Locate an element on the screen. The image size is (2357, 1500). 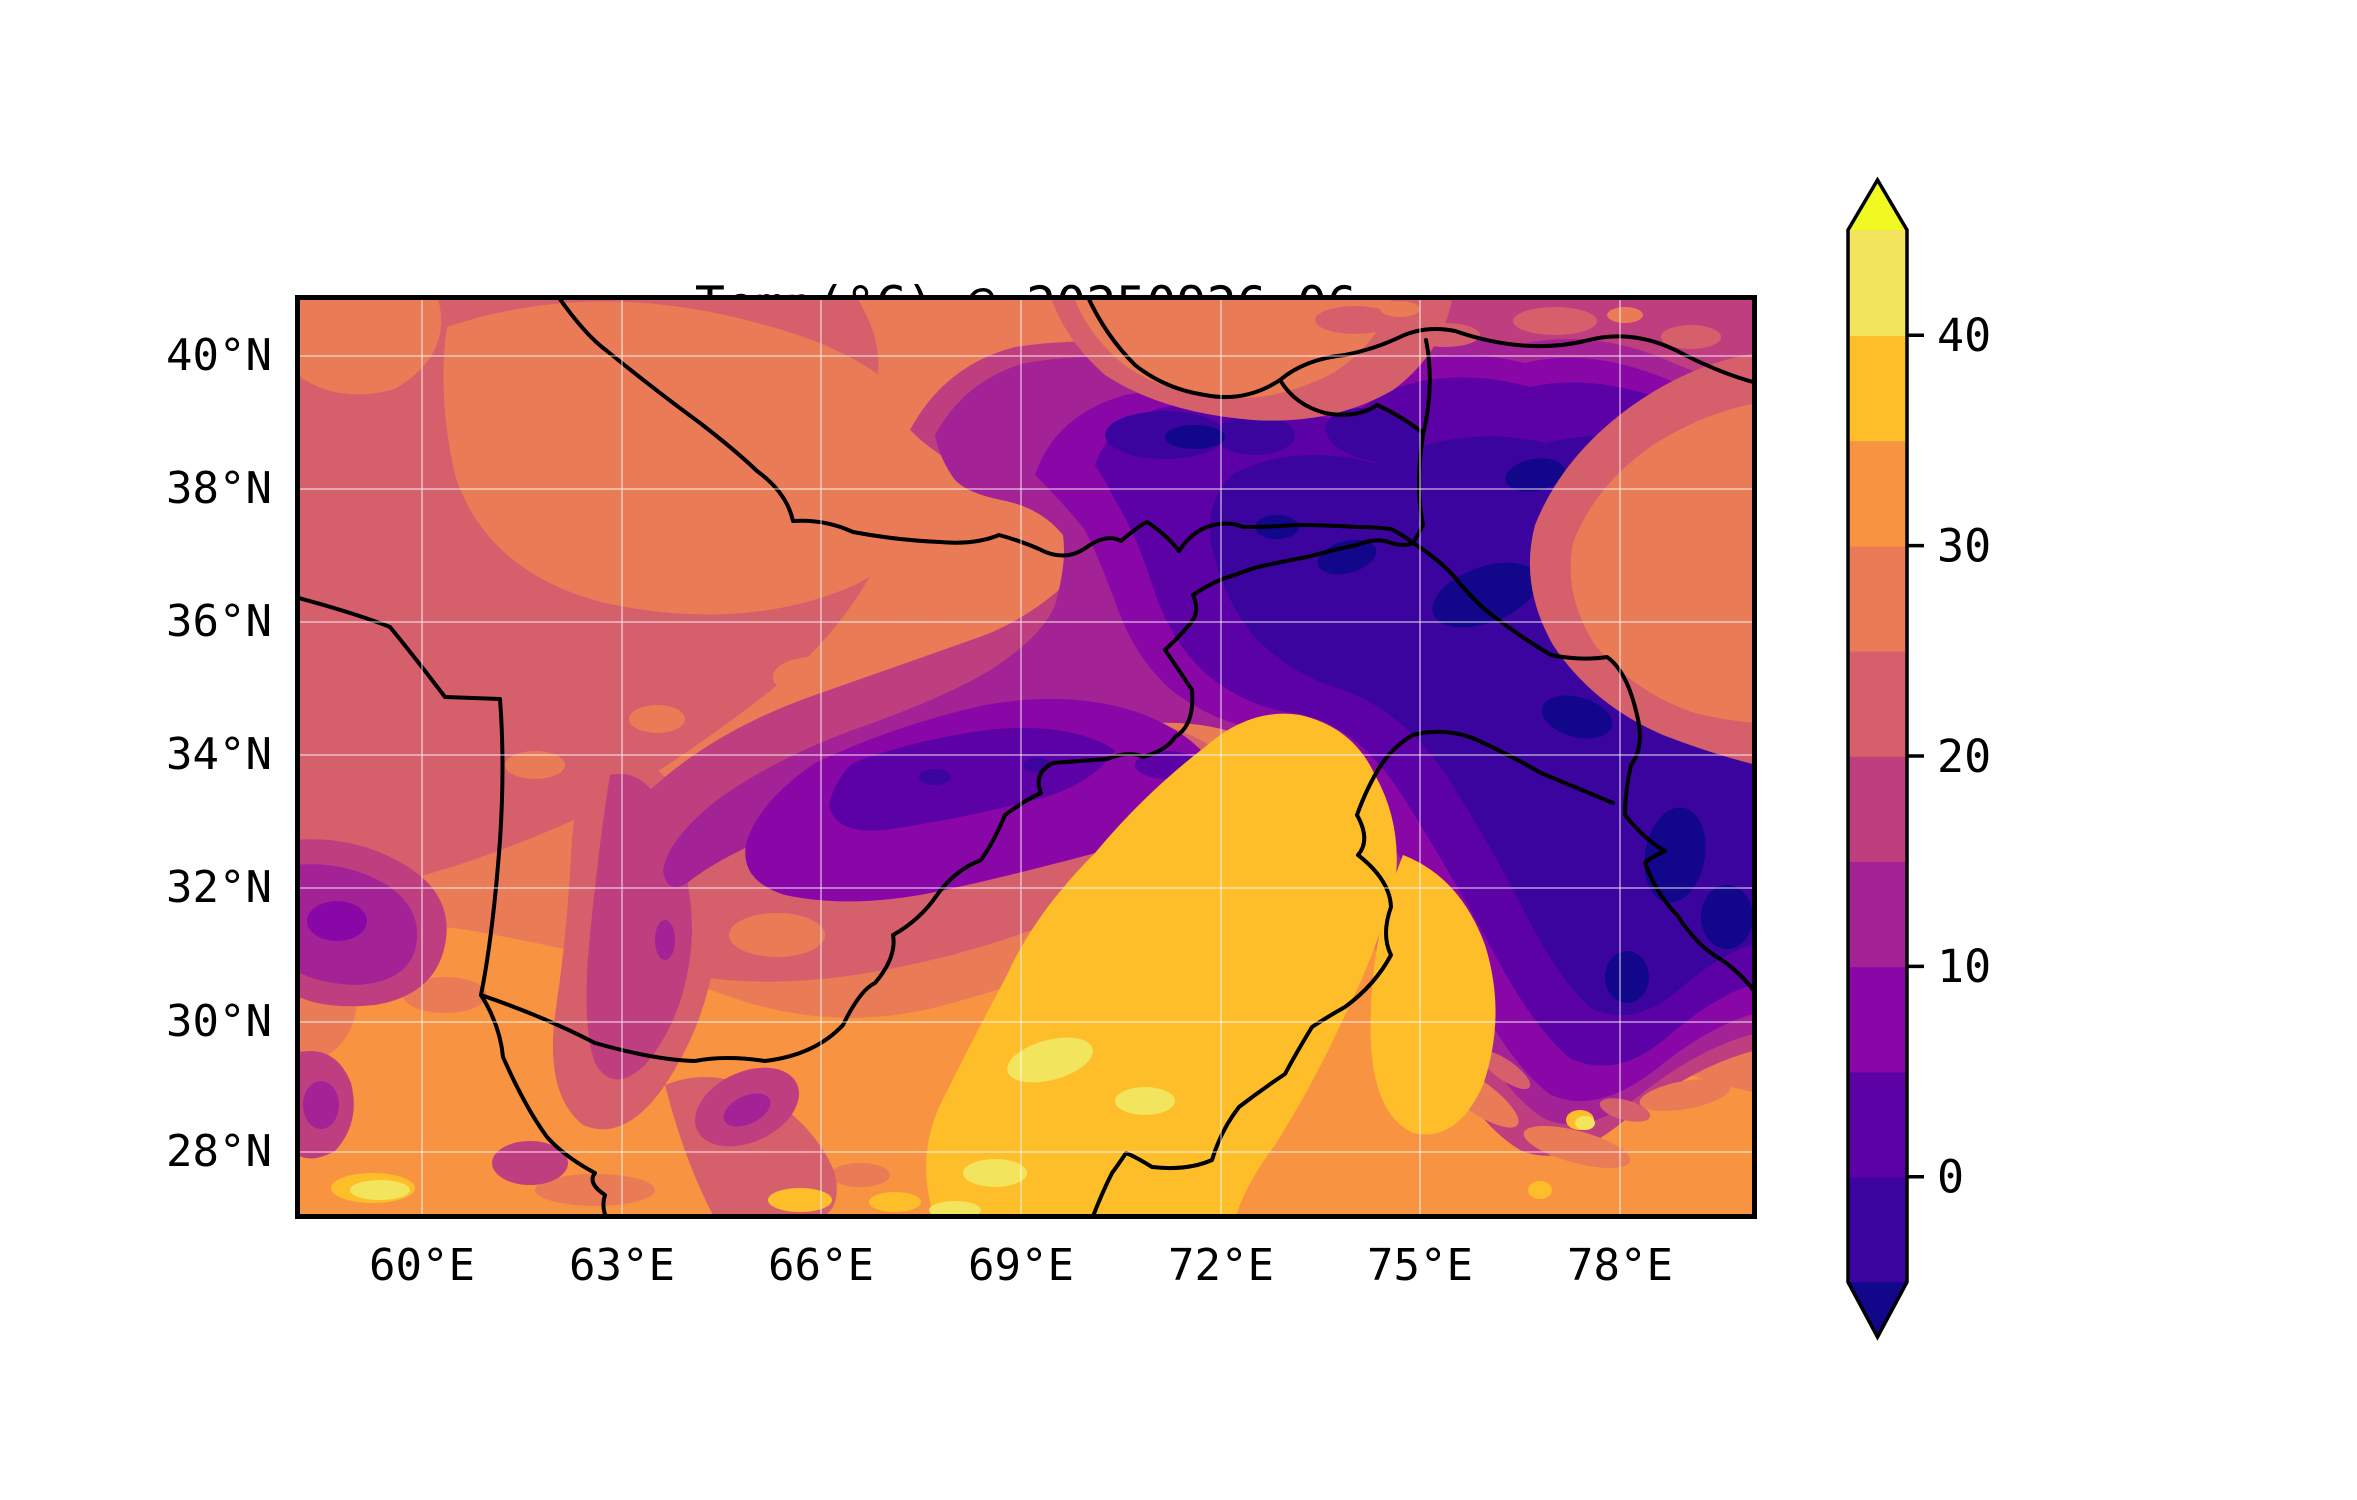
border-karakoram-ladakh is located at coordinates (1584, 769).